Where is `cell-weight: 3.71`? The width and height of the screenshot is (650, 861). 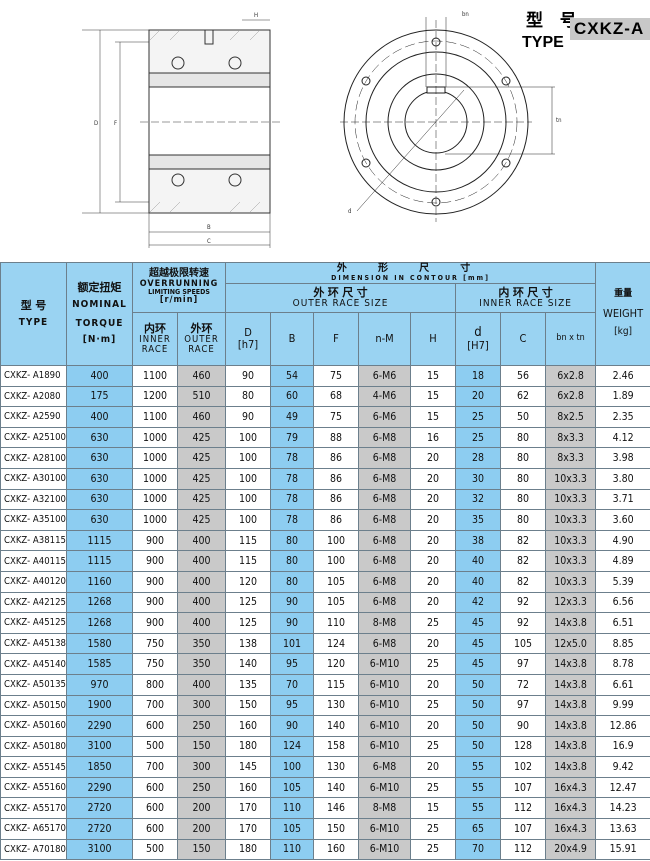 cell-weight: 3.71 is located at coordinates (622, 499).